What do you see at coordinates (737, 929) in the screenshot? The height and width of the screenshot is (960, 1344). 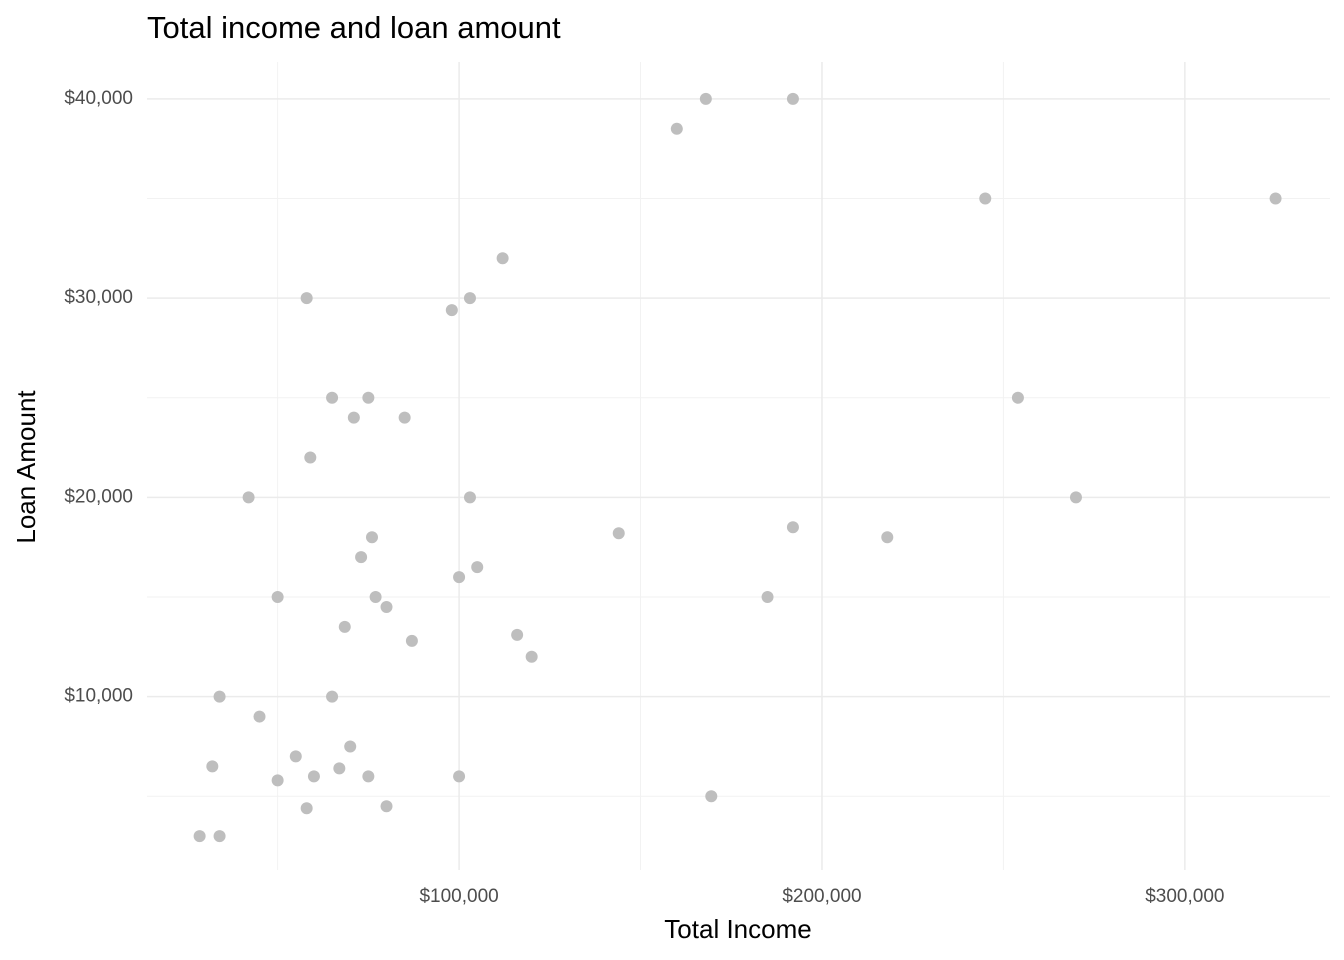 I see `x-axis-title: Total Income` at bounding box center [737, 929].